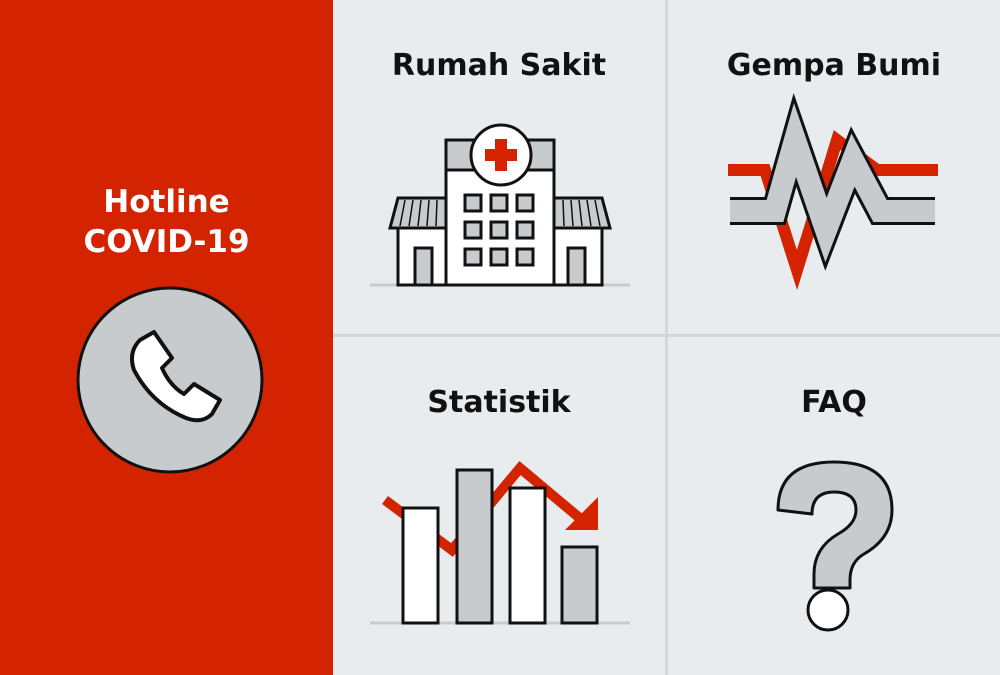 The height and width of the screenshot is (675, 1000). Describe the element at coordinates (166, 242) in the screenshot. I see `hotline-line2: COVID-19` at that location.